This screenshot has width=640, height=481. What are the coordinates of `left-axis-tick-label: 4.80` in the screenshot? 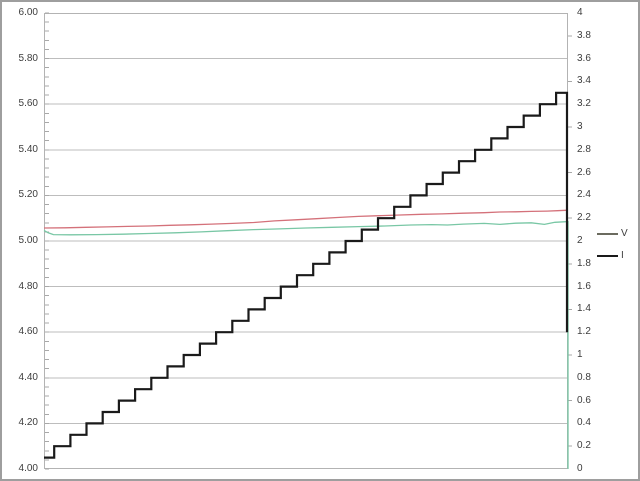 It's located at (28, 286).